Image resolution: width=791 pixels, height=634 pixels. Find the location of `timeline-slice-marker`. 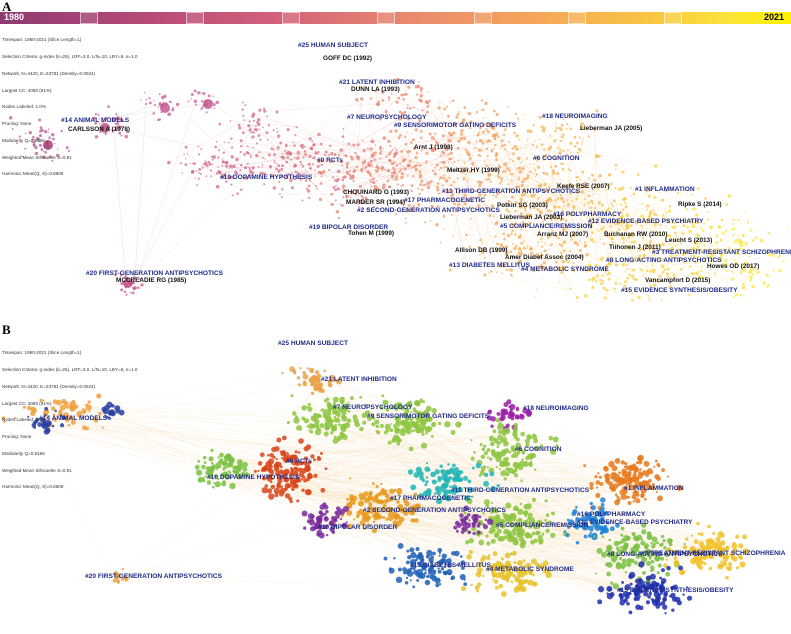

timeline-slice-marker is located at coordinates (483, 18).